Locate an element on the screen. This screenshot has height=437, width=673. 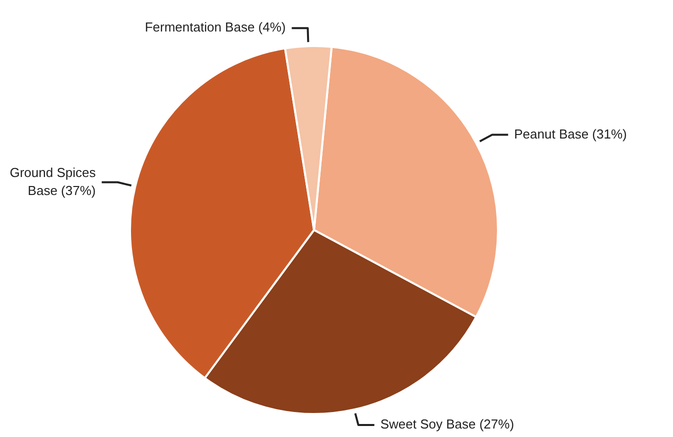
slice-label: Ground Spices Base (37%) is located at coordinates (53, 181).